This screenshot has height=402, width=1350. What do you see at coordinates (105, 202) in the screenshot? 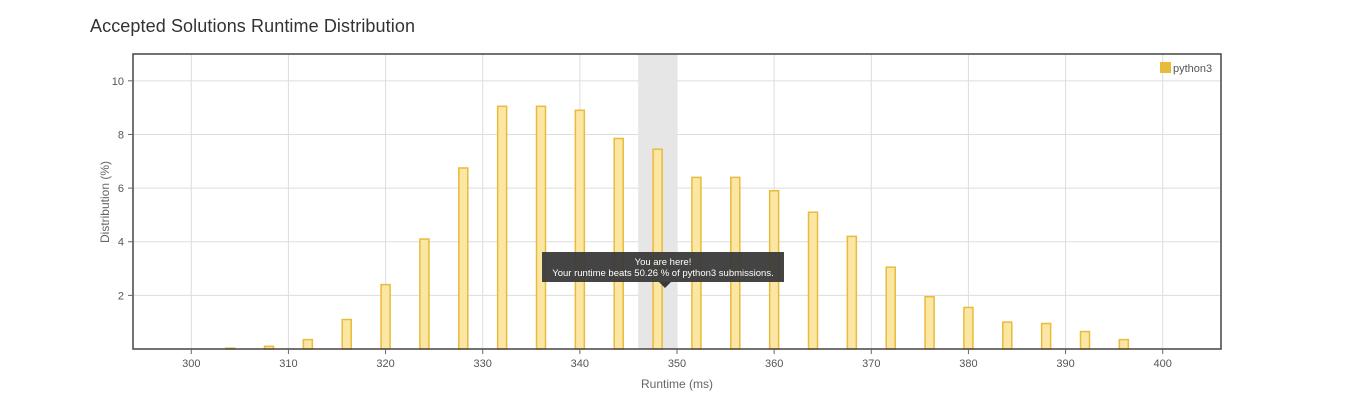
I see `y-axis-label: Distribution (%)` at bounding box center [105, 202].